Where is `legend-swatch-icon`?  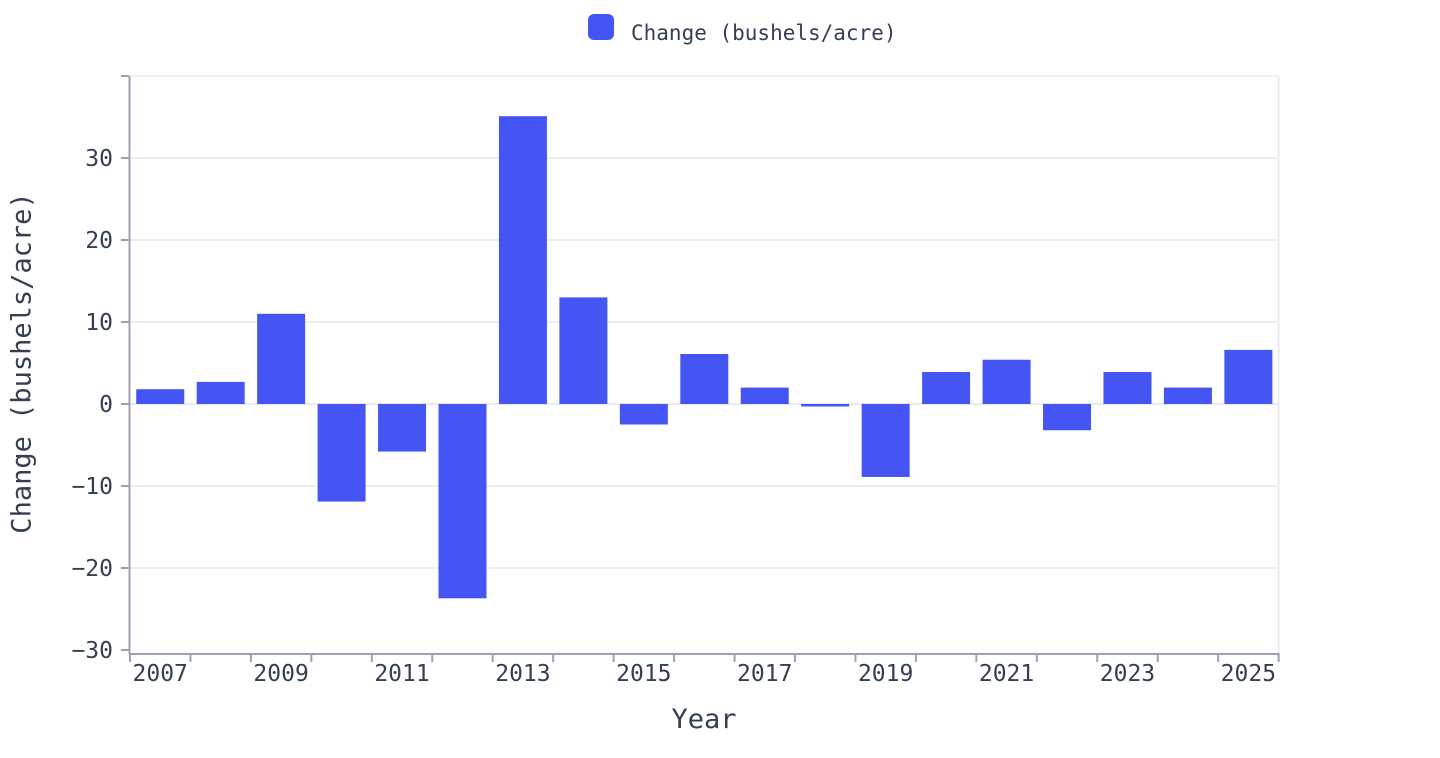
legend-swatch-icon is located at coordinates (601, 27).